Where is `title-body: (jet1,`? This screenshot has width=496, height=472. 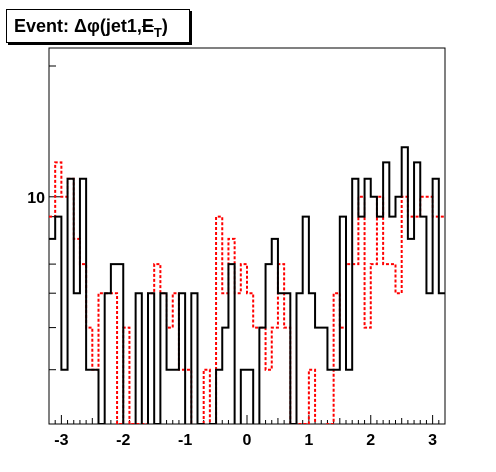 title-body: (jet1, is located at coordinates (120, 26).